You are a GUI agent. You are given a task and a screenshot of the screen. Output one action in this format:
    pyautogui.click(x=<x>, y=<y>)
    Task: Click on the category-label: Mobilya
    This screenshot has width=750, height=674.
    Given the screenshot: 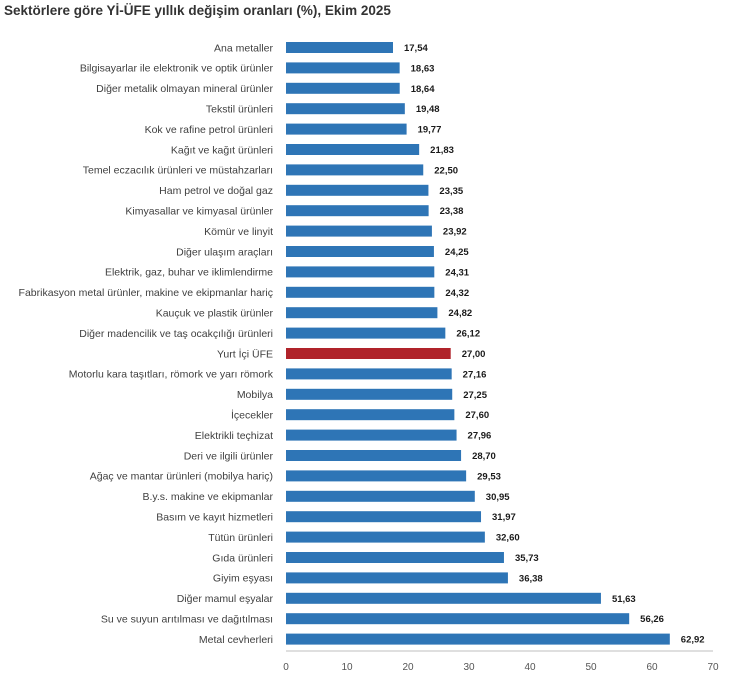 What is the action you would take?
    pyautogui.click(x=255, y=395)
    